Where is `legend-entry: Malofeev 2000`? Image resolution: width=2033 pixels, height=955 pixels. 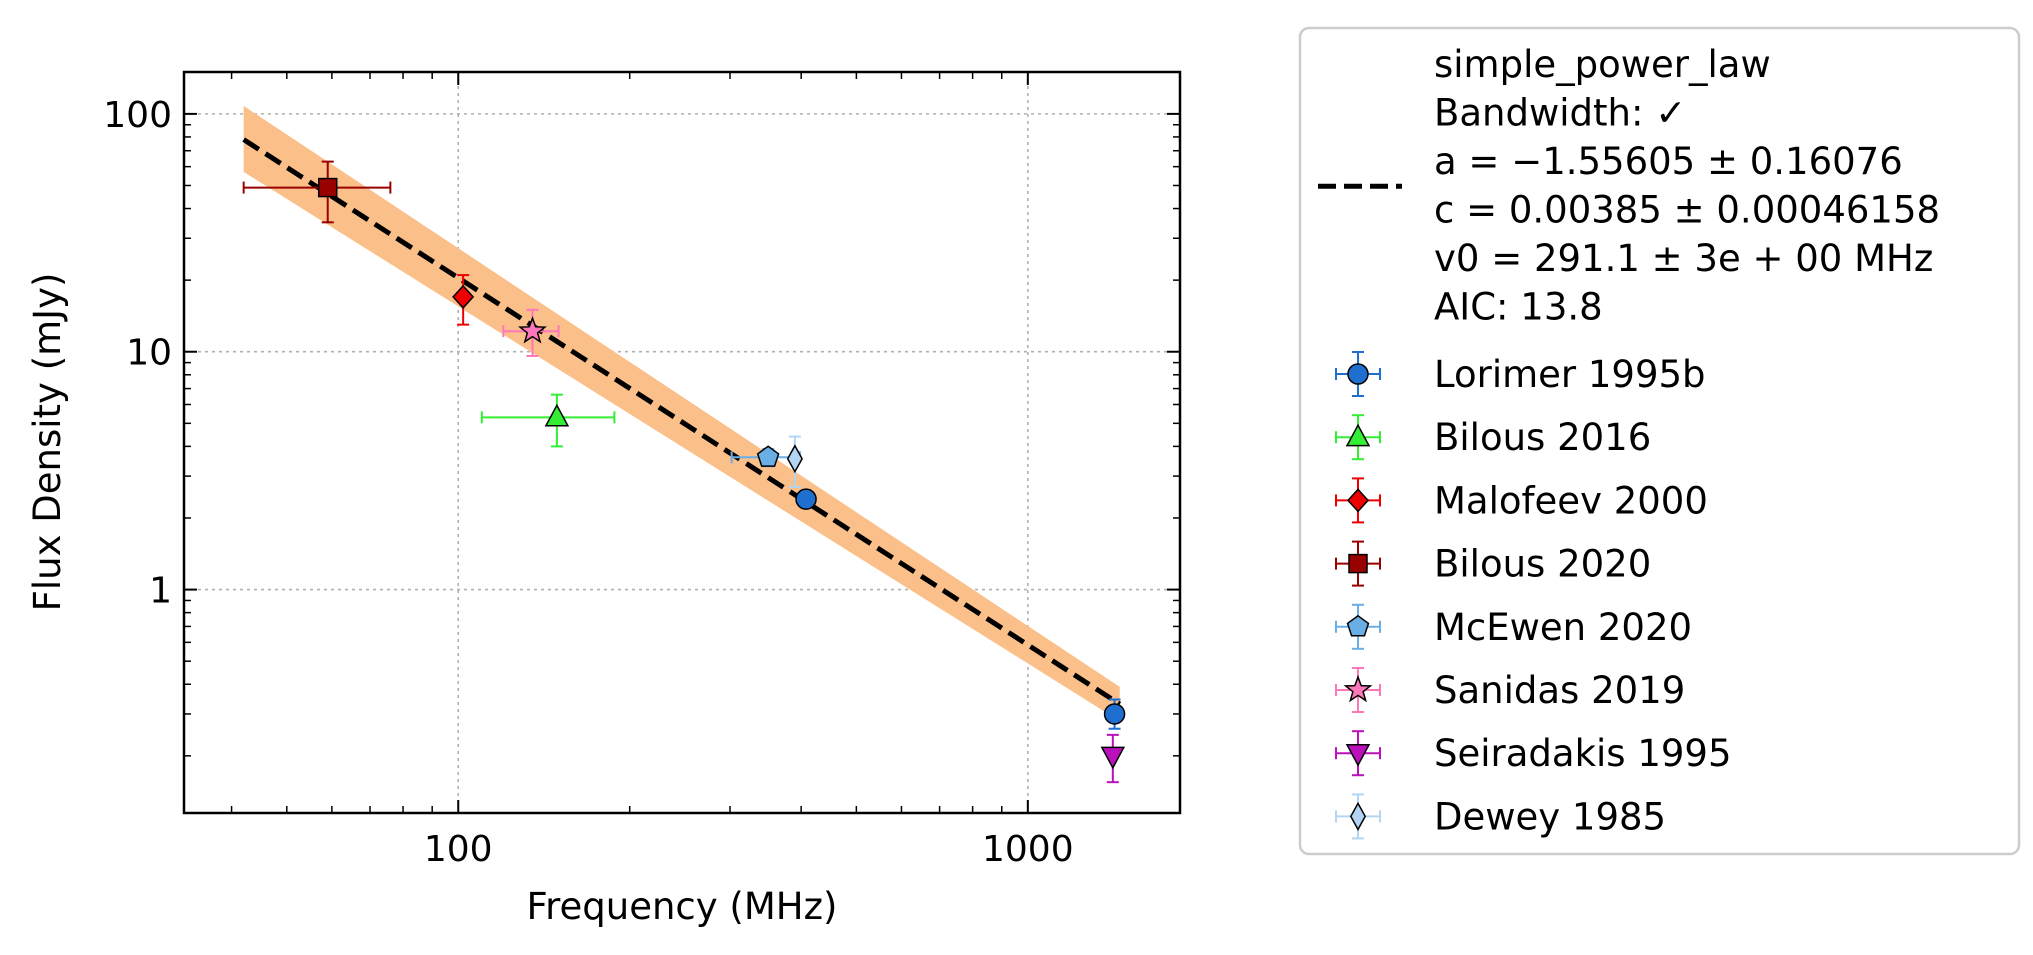
legend-entry: Malofeev 2000 is located at coordinates (1521, 500).